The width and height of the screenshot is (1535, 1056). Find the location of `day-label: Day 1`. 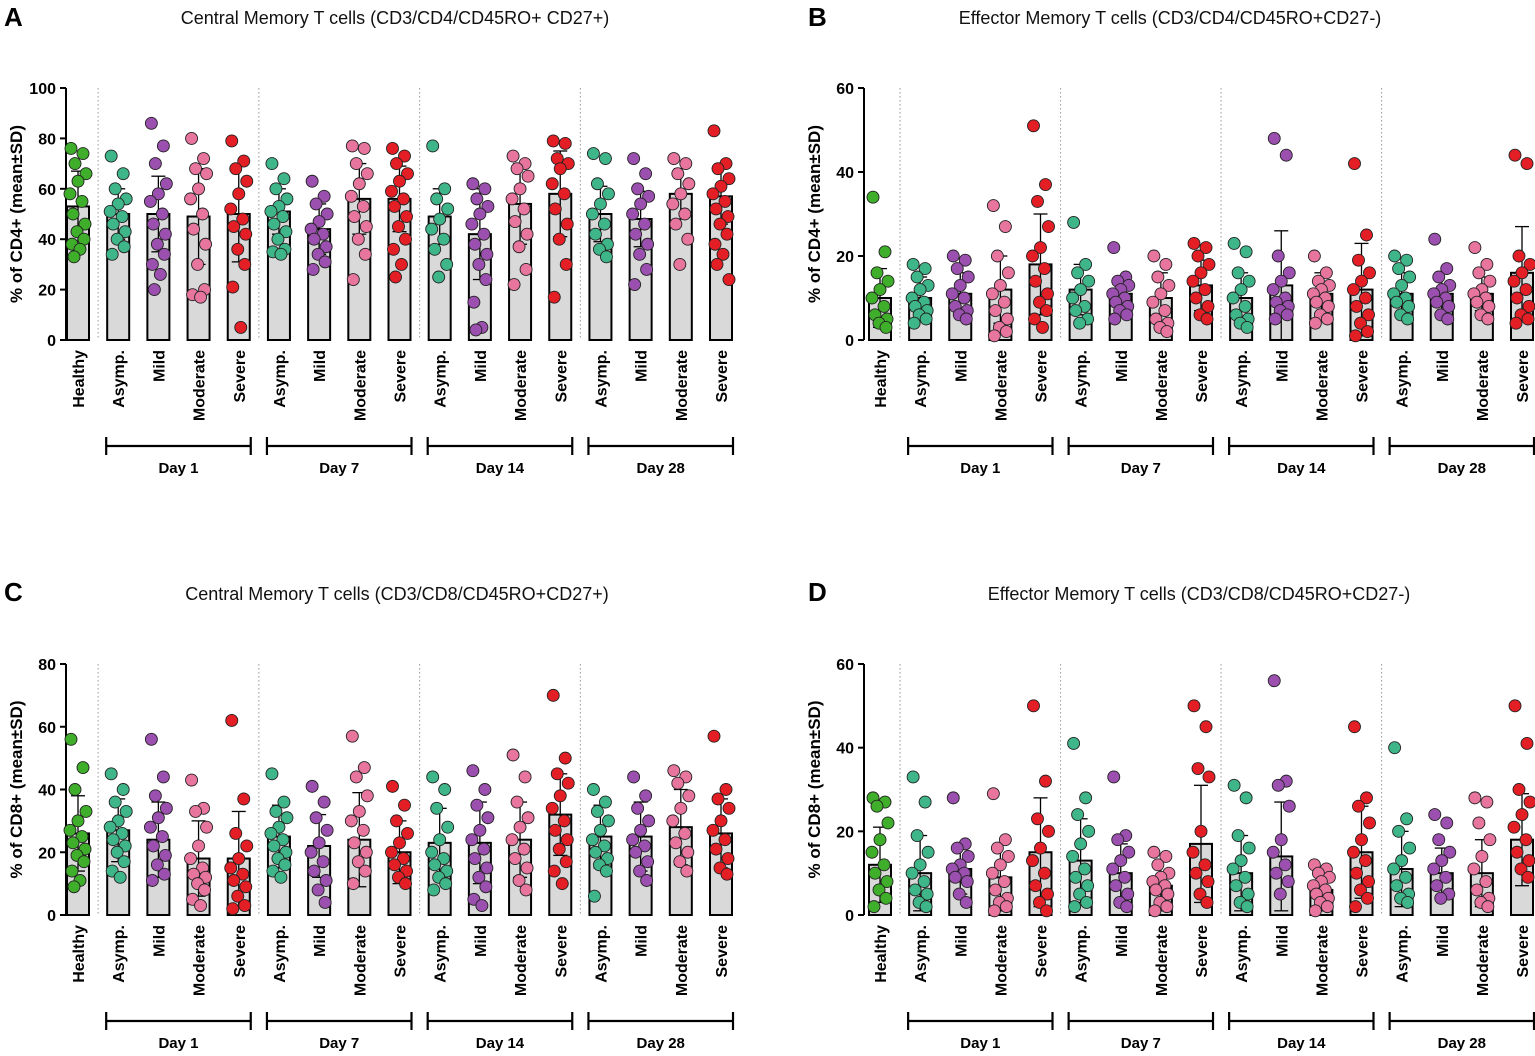

day-label: Day 1 is located at coordinates (980, 468).